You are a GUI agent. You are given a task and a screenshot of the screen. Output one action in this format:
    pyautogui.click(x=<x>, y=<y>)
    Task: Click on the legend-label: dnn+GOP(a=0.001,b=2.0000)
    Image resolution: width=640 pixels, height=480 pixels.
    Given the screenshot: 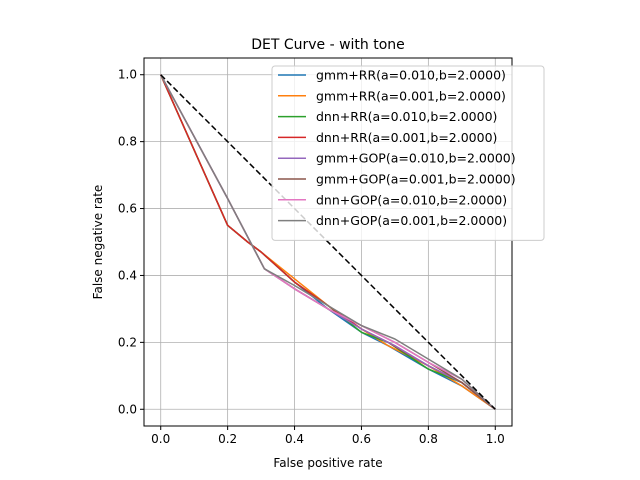 What is the action you would take?
    pyautogui.click(x=411, y=220)
    